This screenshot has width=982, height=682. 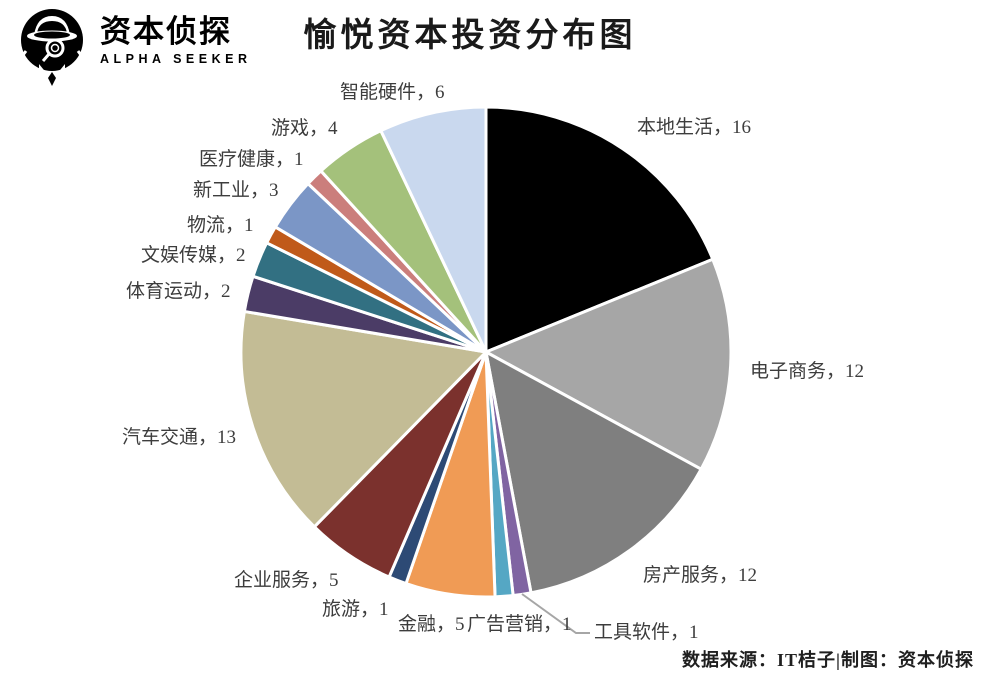 I want to click on pie-label-healthcare: 医疗健康，1, so click(x=251, y=159).